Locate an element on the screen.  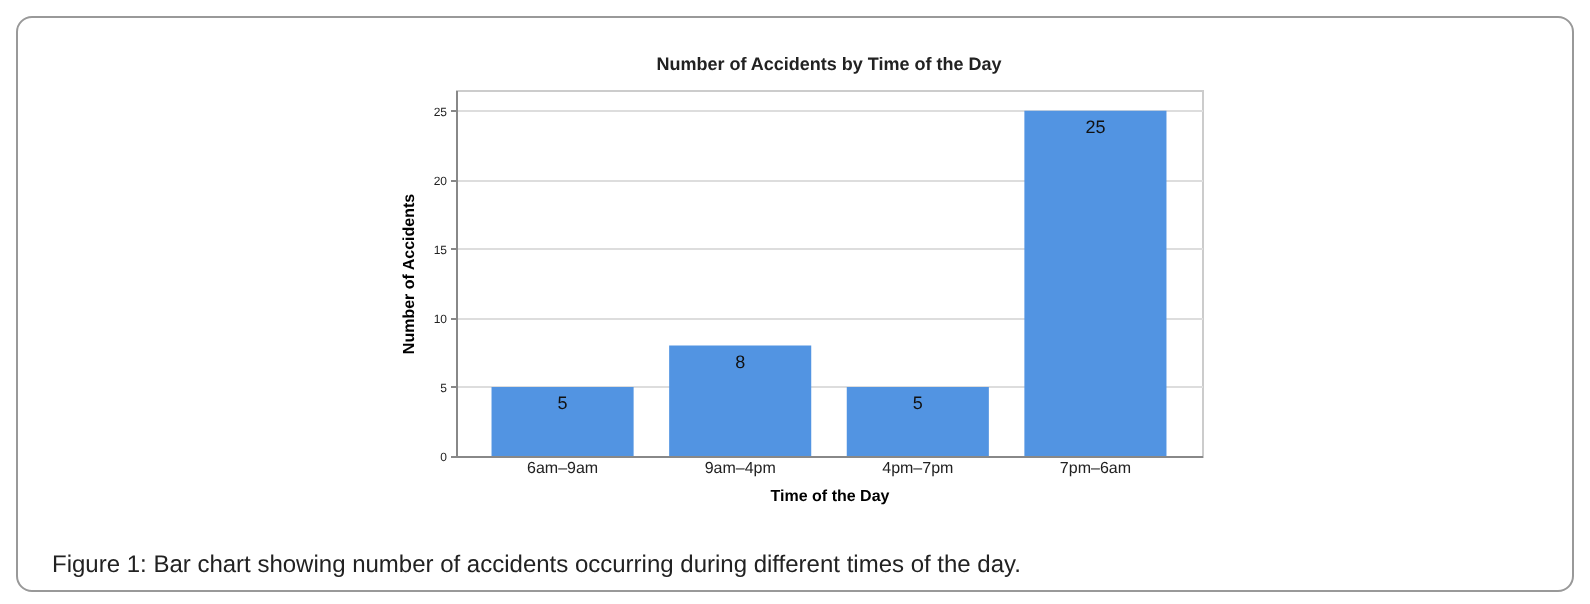
x-tick-label: 9am–4pm is located at coordinates (740, 468).